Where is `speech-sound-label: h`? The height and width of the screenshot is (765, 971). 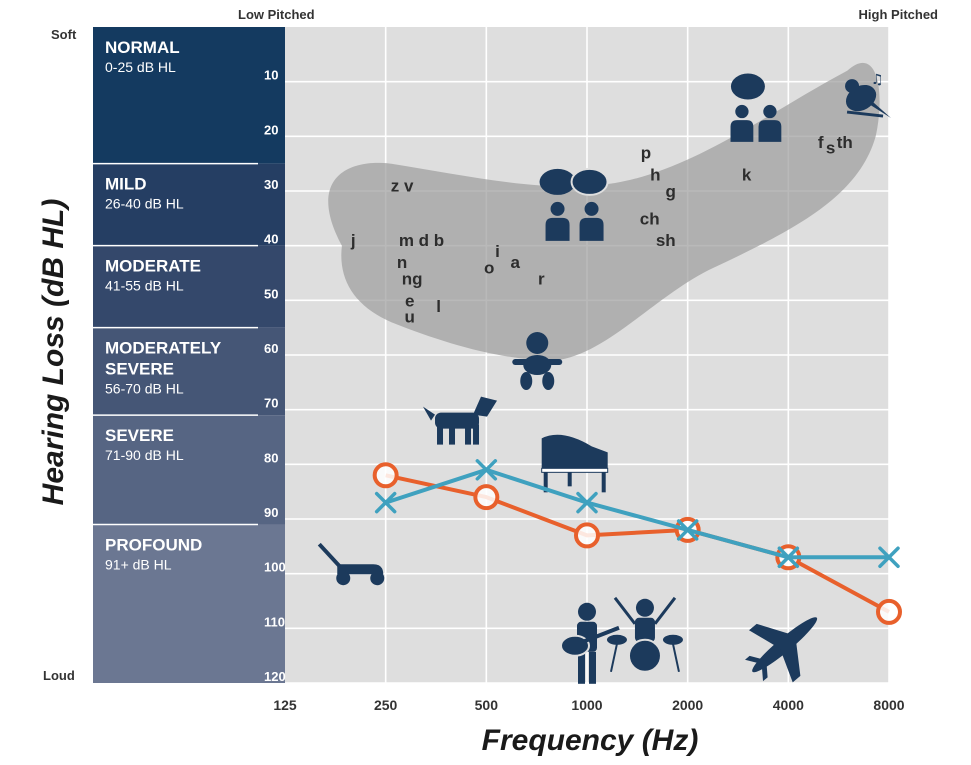 speech-sound-label: h is located at coordinates (655, 175).